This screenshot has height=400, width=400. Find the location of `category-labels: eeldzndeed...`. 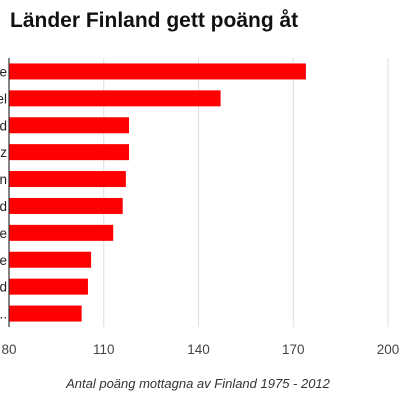

category-labels: eeldzndeed... is located at coordinates (3, 192).